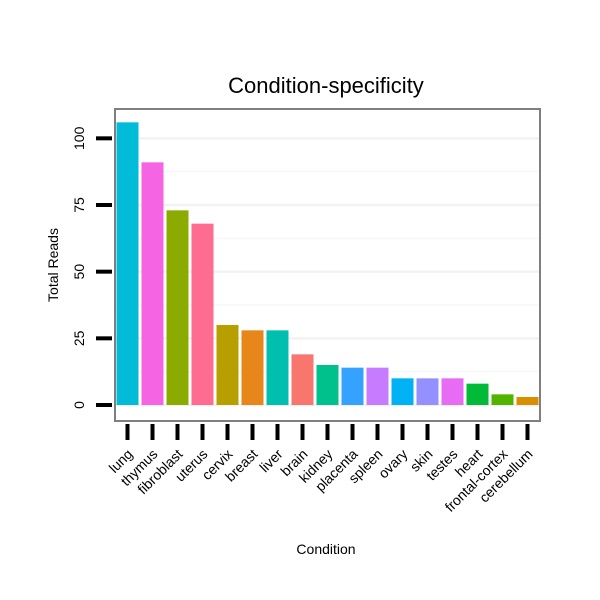 The height and width of the screenshot is (600, 600). Describe the element at coordinates (352, 386) in the screenshot. I see `bar-placenta` at that location.